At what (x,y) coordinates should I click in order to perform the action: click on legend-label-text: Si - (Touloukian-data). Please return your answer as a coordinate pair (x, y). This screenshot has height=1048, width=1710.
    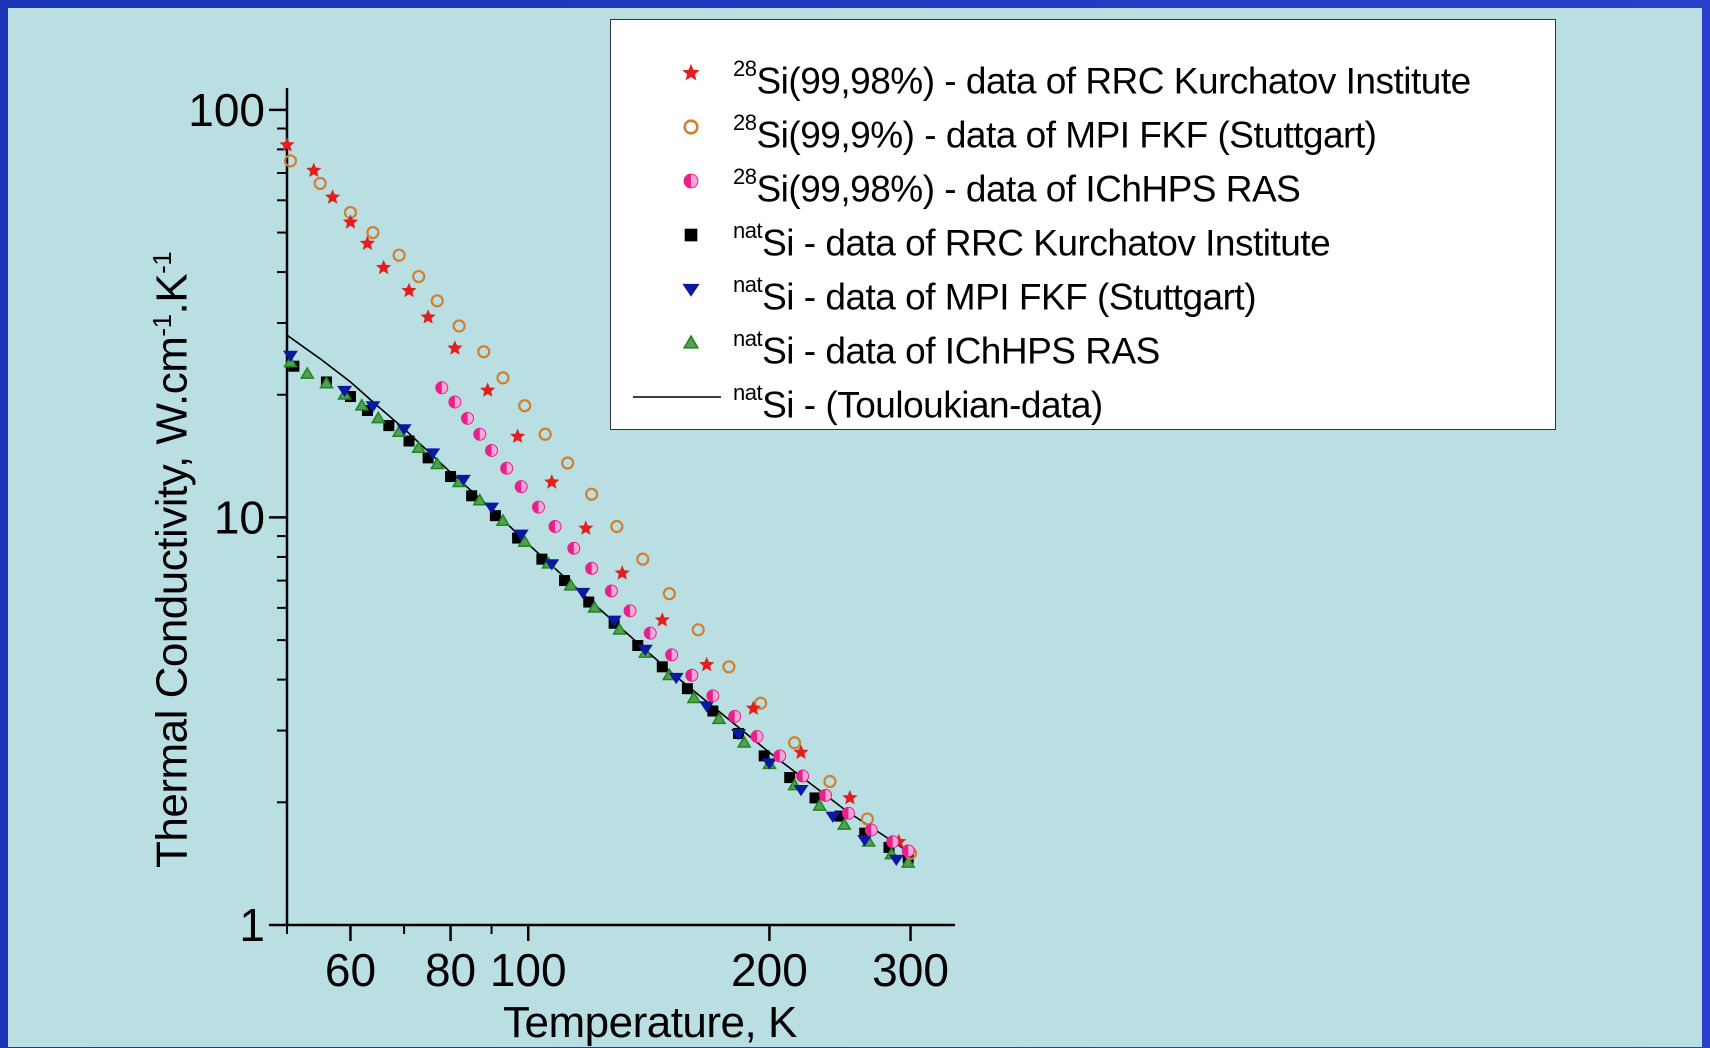
    Looking at the image, I should click on (932, 405).